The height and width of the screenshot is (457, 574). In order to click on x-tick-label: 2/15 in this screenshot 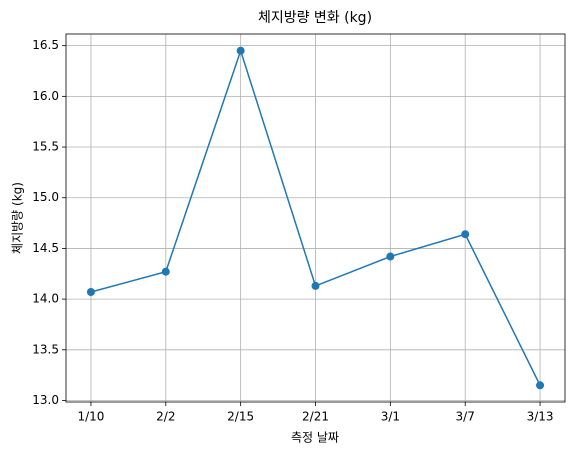, I will do `click(240, 417)`.